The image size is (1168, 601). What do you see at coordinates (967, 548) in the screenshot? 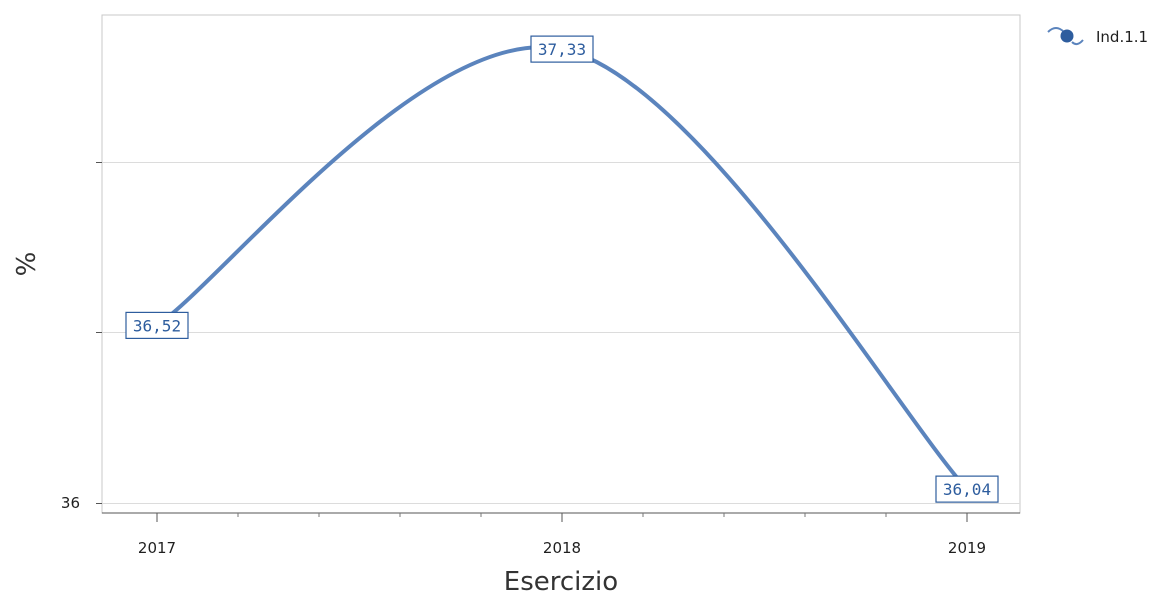
I see `x-tick-label-2019: 2019` at bounding box center [967, 548].